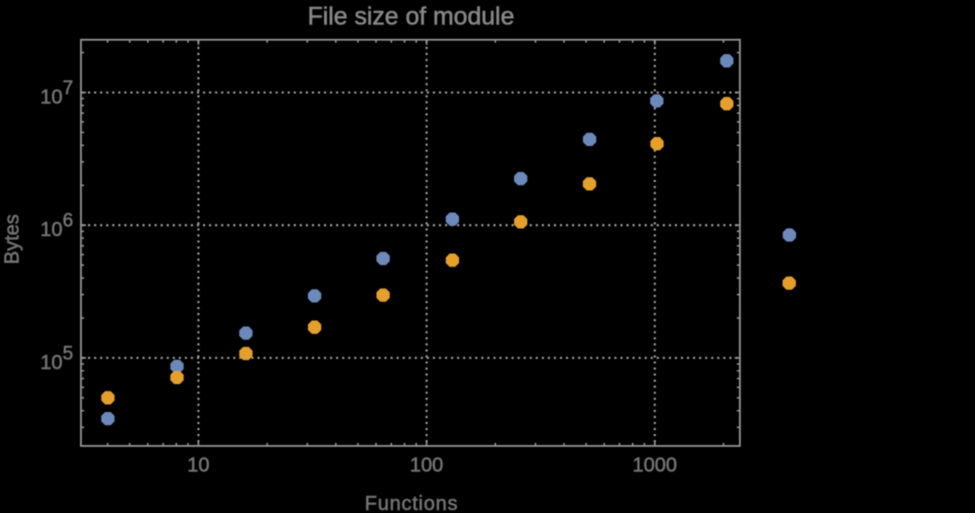 This screenshot has width=975, height=513. What do you see at coordinates (411, 16) in the screenshot?
I see `svg-text: File size of module` at bounding box center [411, 16].